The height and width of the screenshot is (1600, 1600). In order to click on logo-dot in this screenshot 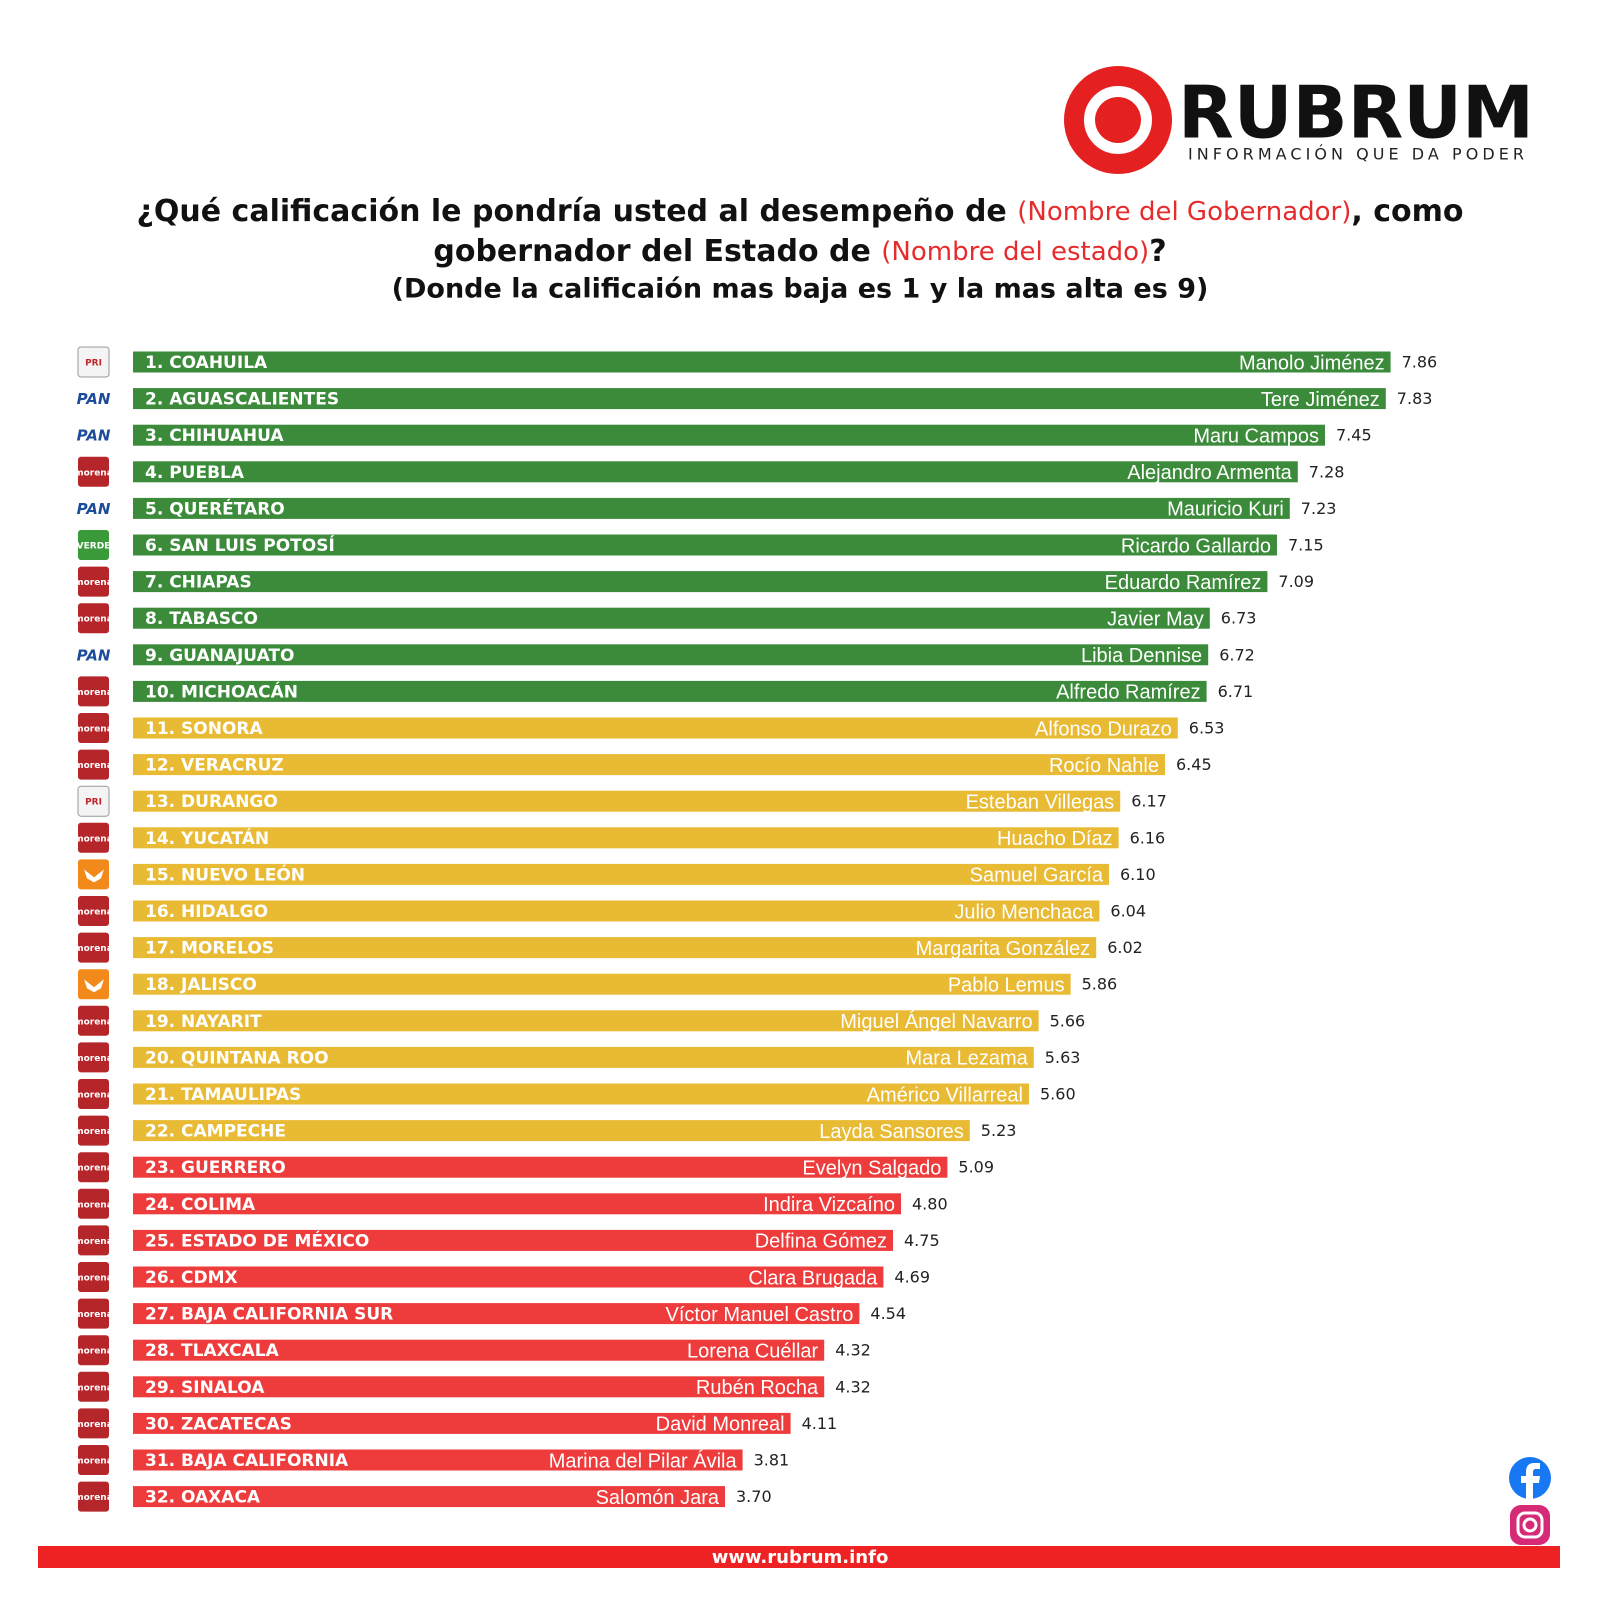, I will do `click(1118, 120)`.